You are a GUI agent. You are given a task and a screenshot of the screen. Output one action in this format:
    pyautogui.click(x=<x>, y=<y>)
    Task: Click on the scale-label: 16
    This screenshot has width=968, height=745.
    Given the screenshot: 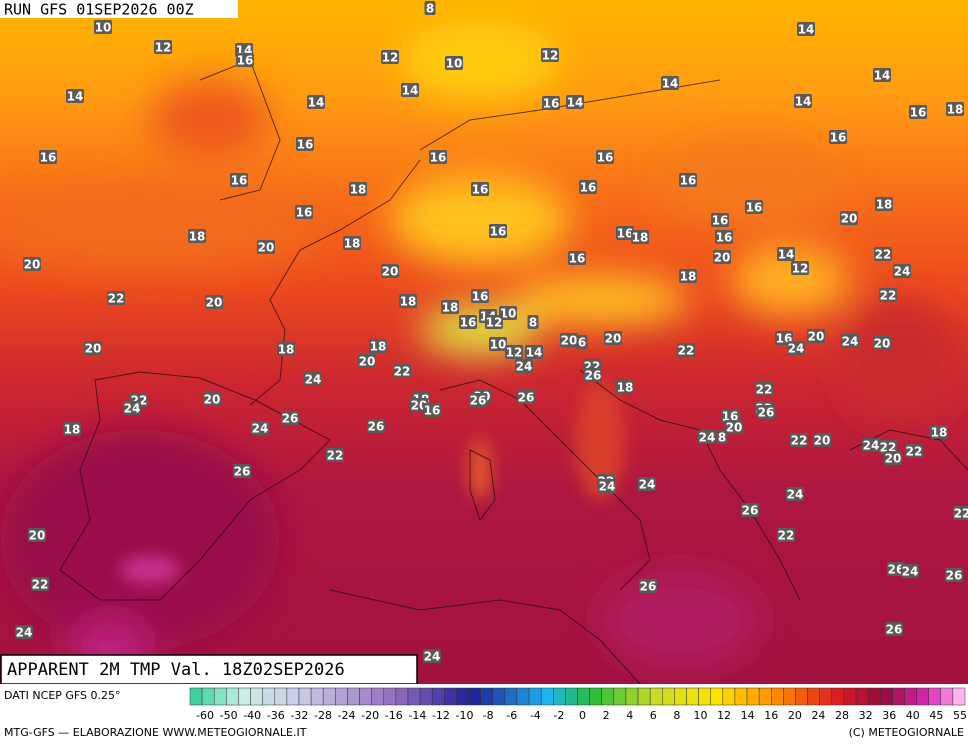 What is the action you would take?
    pyautogui.click(x=771, y=715)
    